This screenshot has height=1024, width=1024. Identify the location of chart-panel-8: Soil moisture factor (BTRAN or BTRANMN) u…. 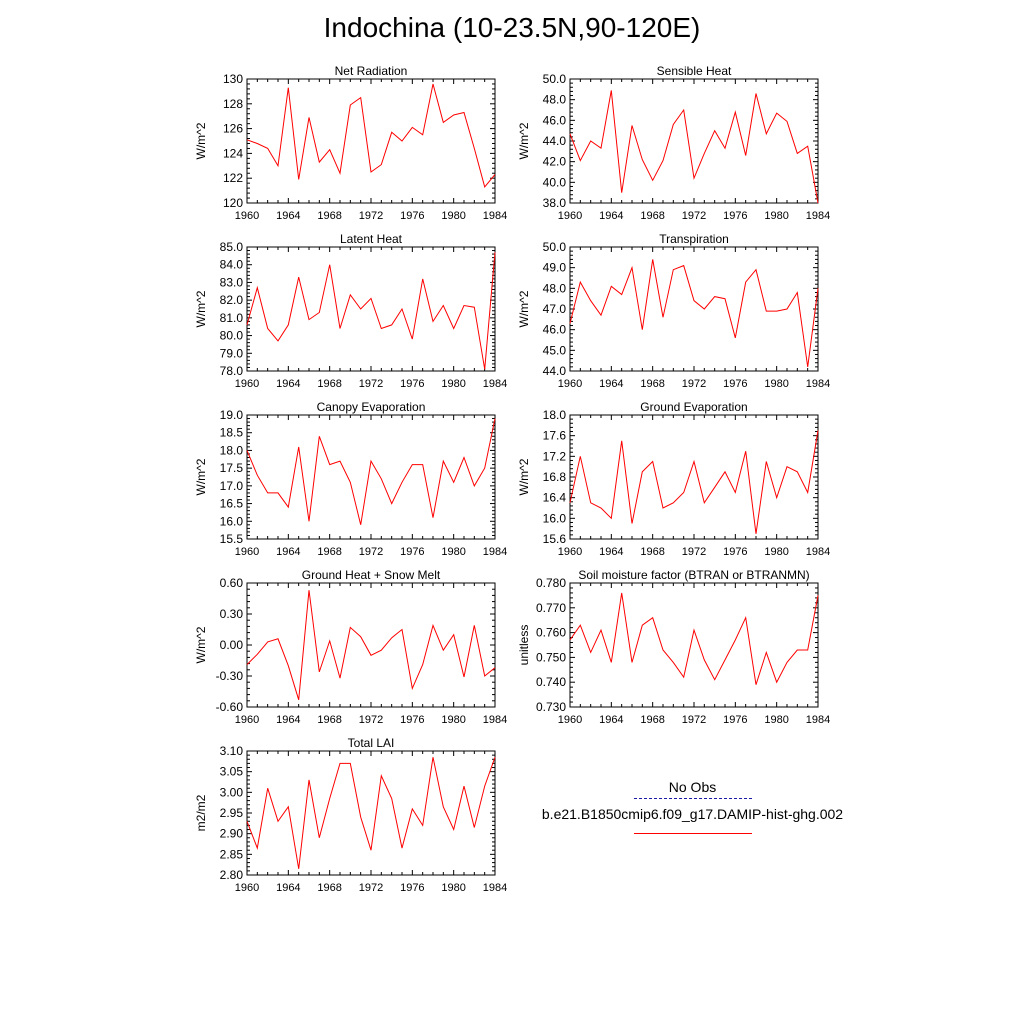
(673, 647).